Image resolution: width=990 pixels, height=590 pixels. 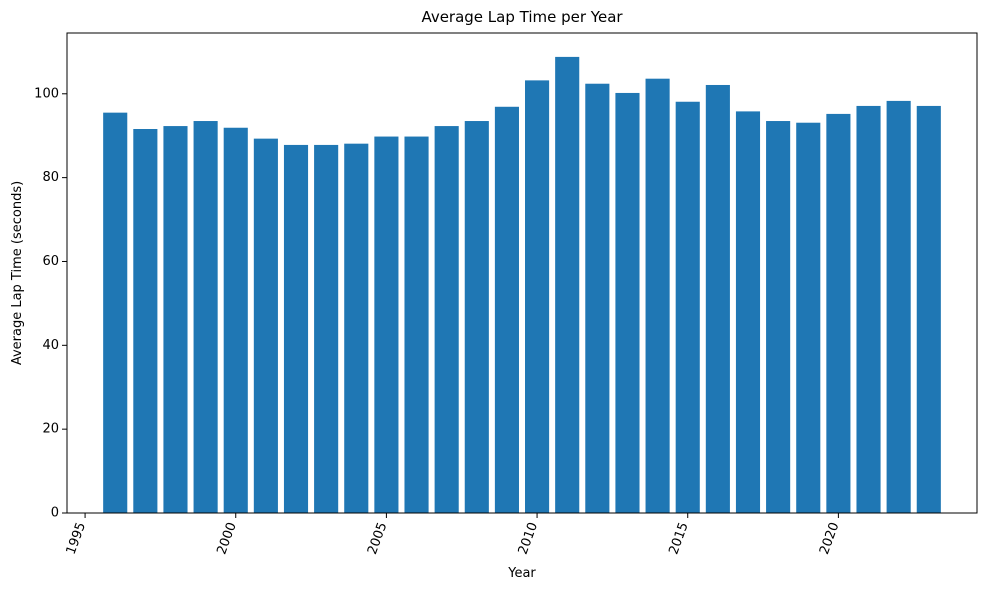 I want to click on x-tick-label: 1995, so click(x=76, y=538).